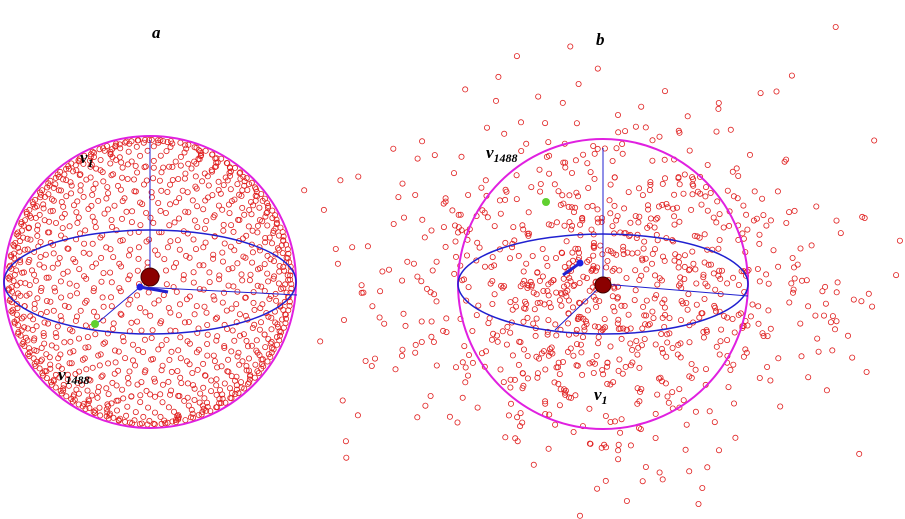  What do you see at coordinates (140, 287) in the screenshot?
I see `marker` at bounding box center [140, 287].